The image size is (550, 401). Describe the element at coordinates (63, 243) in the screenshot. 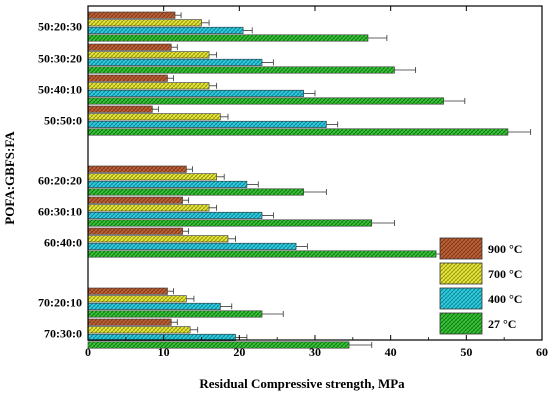

I see `category-label: 60:40:0` at that location.